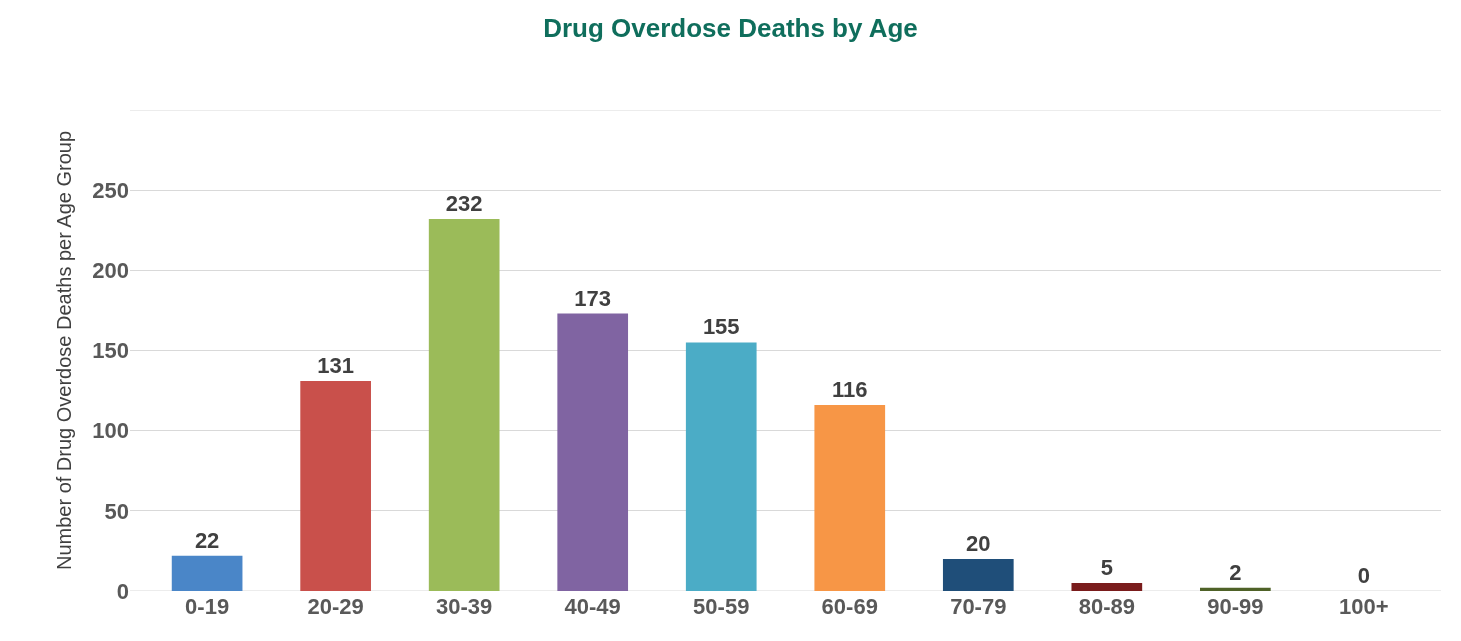 This screenshot has height=641, width=1461. What do you see at coordinates (1364, 606) in the screenshot?
I see `x-tick-label: 100+` at bounding box center [1364, 606].